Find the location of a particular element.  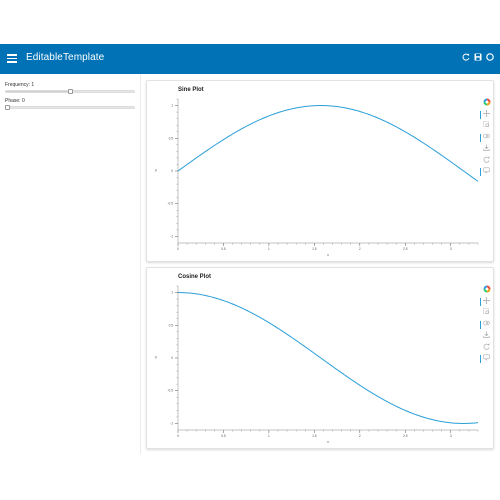

circle-icon is located at coordinates (490, 57).